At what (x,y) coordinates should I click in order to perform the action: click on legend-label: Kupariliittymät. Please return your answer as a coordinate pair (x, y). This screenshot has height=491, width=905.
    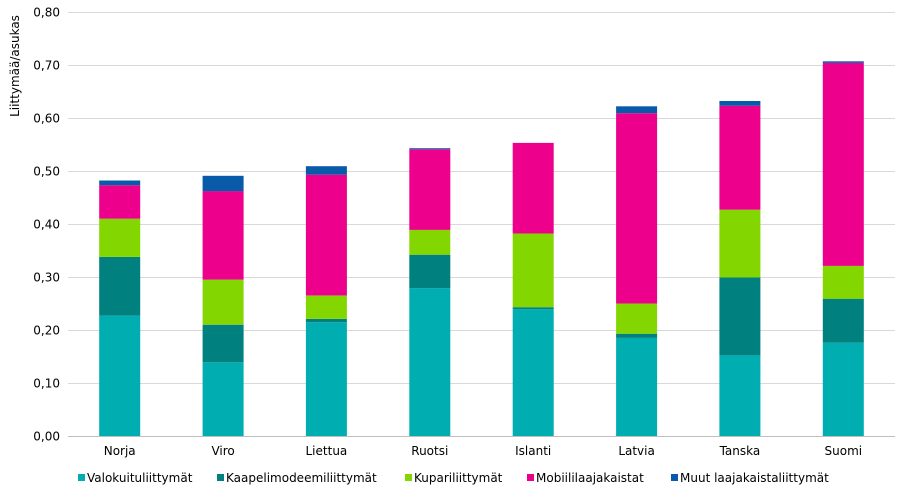
    Looking at the image, I should click on (458, 478).